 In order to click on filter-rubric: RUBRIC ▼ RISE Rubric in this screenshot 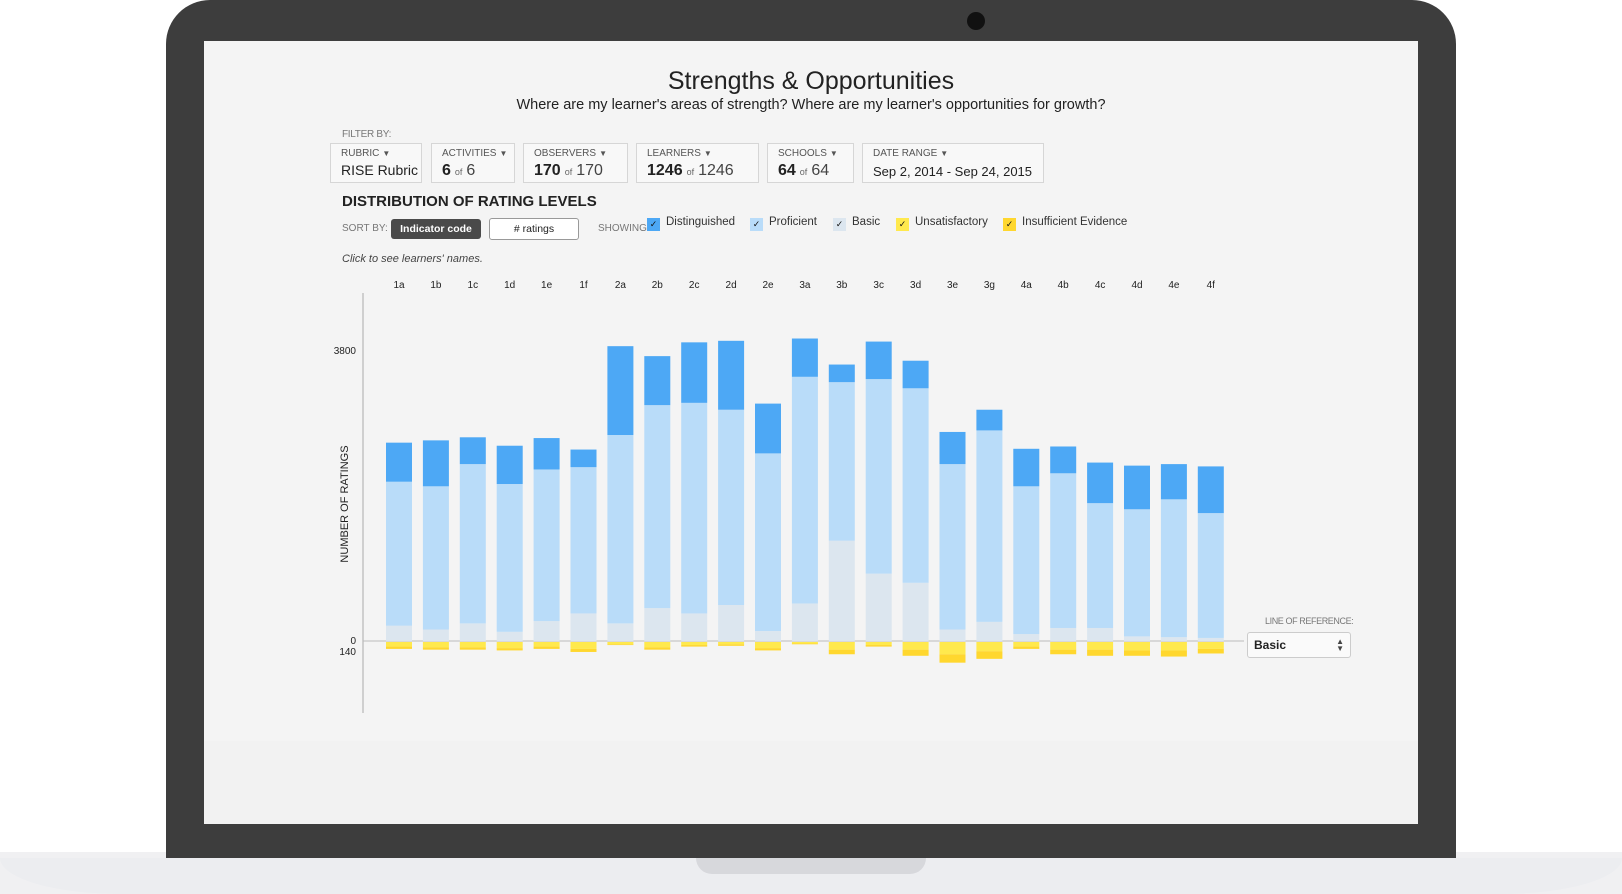, I will do `click(376, 163)`.